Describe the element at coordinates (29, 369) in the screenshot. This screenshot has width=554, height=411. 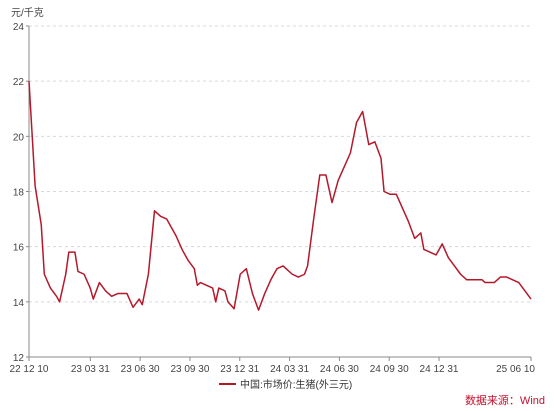
I see `x-tick-label: 22 12 10` at that location.